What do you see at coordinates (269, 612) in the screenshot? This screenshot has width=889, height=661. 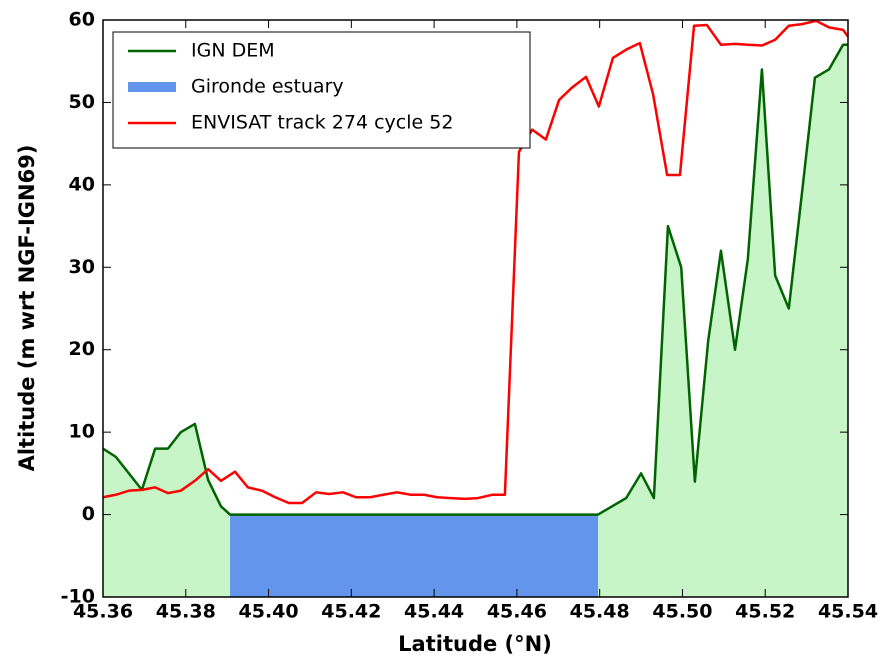 I see `x-tick-label: 45.40` at bounding box center [269, 612].